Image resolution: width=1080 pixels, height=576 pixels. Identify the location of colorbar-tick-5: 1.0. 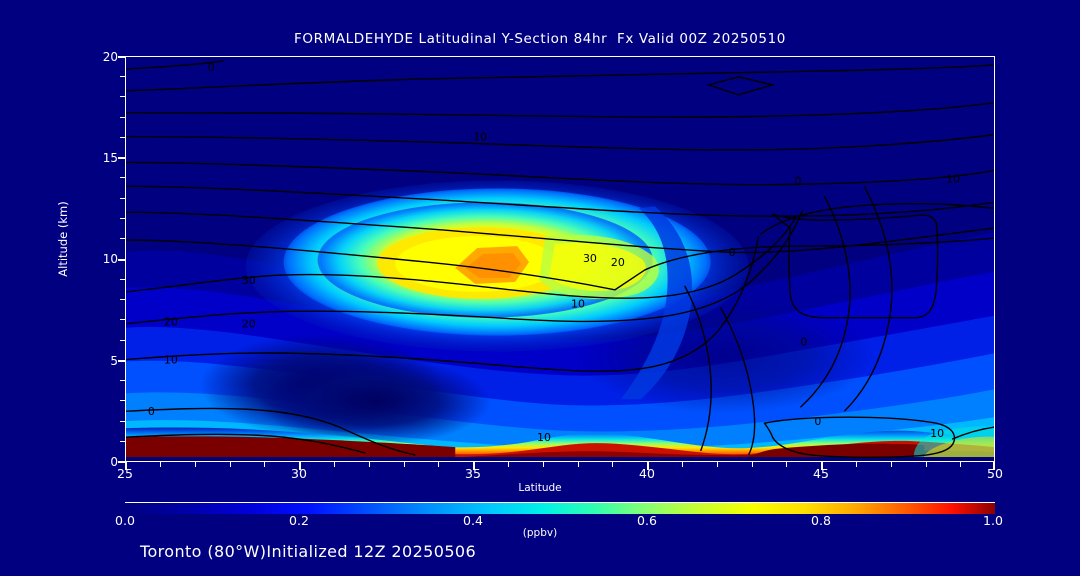
(993, 520).